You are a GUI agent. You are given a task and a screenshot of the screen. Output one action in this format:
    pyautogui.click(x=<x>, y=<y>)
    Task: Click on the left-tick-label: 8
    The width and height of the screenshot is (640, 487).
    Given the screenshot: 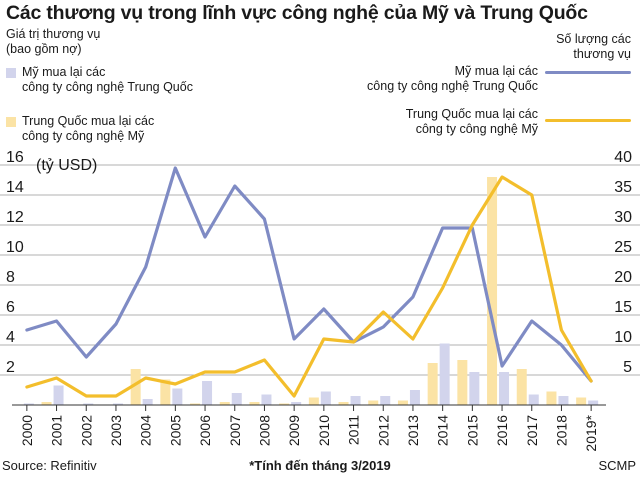 What is the action you would take?
    pyautogui.click(x=10, y=277)
    